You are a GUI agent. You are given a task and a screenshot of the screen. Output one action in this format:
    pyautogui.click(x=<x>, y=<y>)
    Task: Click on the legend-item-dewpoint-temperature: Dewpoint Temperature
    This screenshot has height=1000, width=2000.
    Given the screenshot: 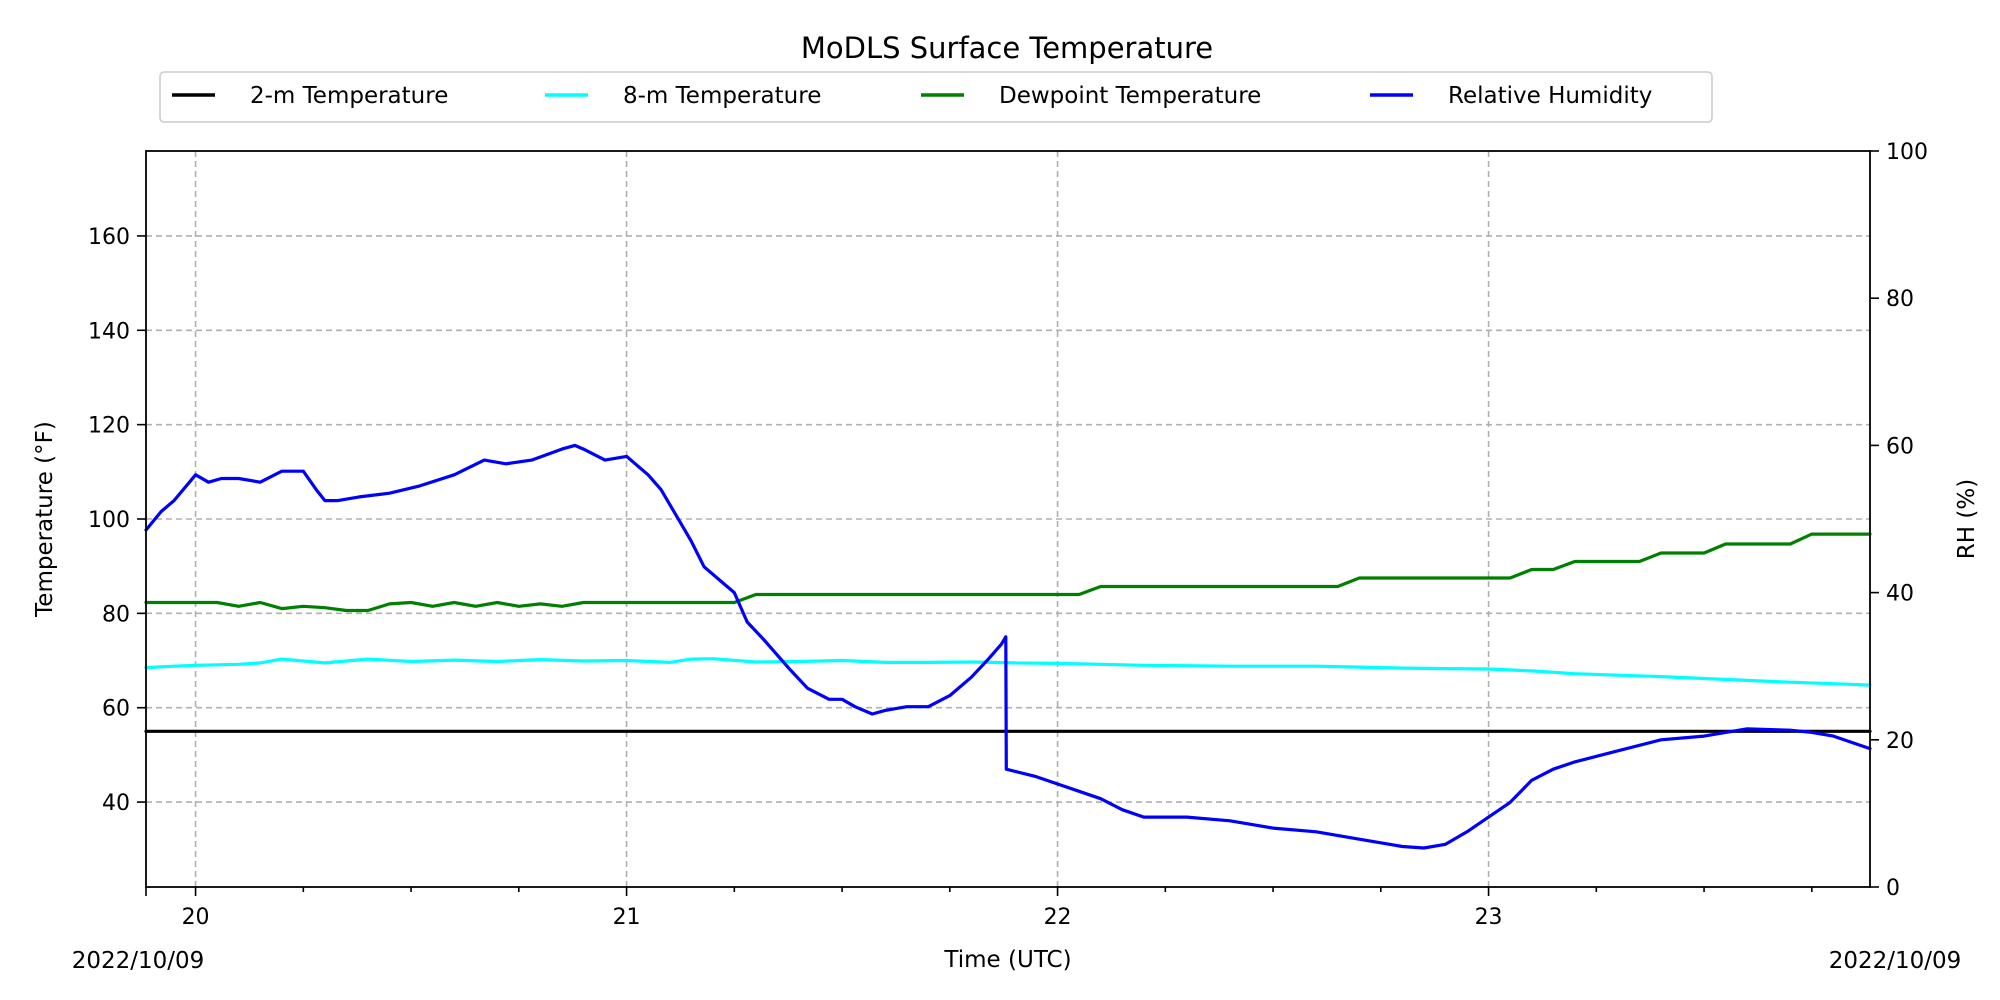 What is the action you would take?
    pyautogui.click(x=1091, y=96)
    